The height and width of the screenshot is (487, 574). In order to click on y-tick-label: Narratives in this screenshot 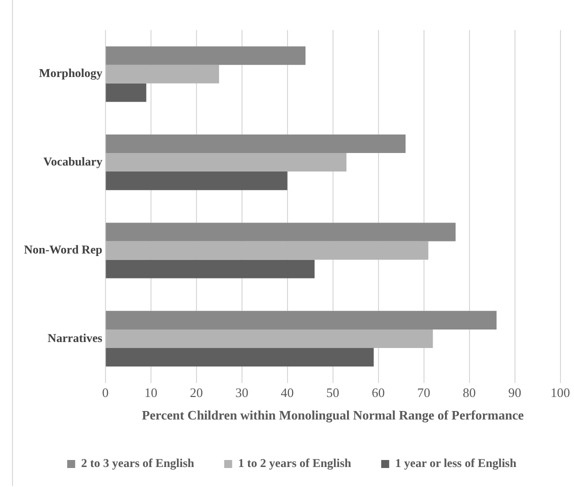, I will do `click(75, 337)`.